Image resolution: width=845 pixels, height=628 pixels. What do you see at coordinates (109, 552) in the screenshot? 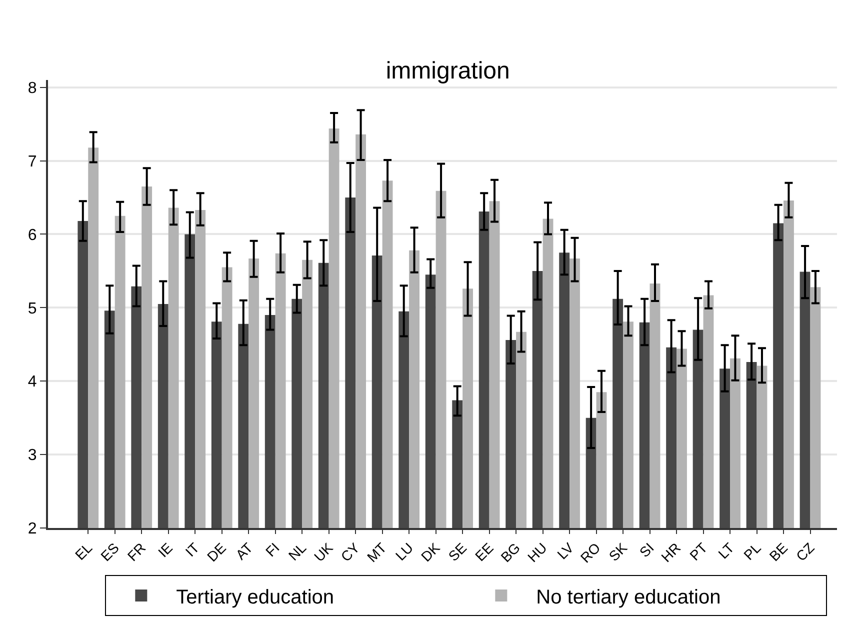
I see `x-tick-label: ES` at bounding box center [109, 552].